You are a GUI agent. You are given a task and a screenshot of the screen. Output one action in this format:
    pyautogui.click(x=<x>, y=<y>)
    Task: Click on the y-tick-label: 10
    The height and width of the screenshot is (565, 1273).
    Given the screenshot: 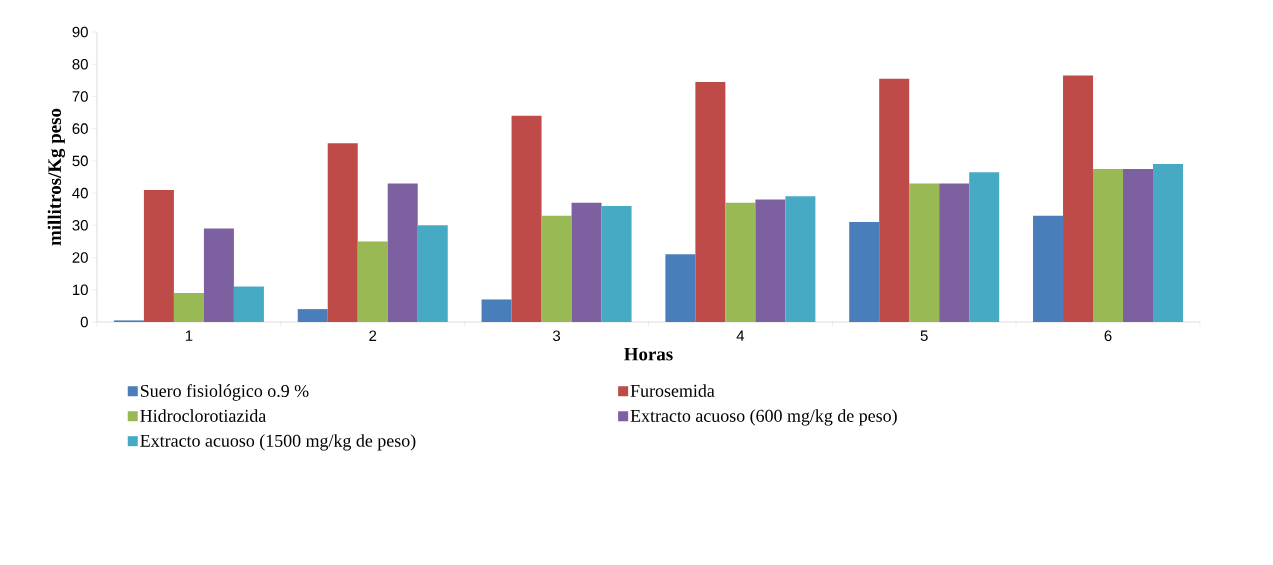 What is the action you would take?
    pyautogui.click(x=80, y=290)
    